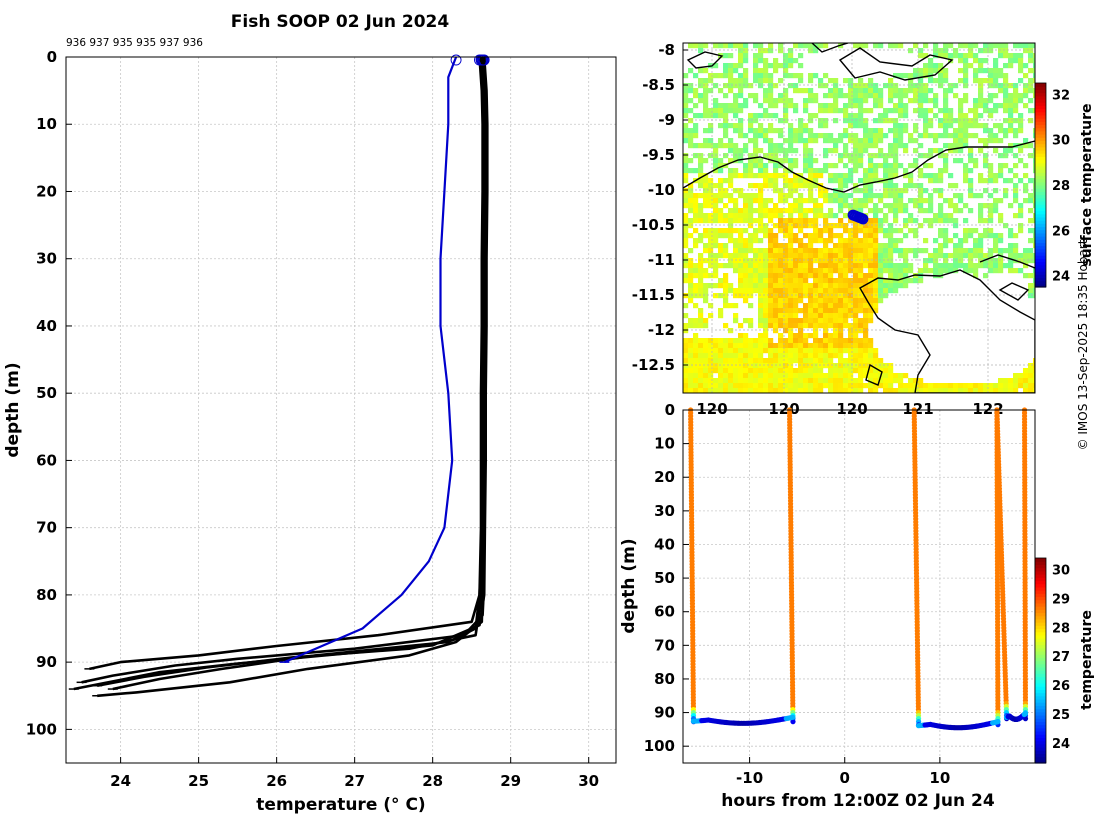 This screenshot has width=1100, height=820. What do you see at coordinates (917, 409) in the screenshot?
I see `map-x-tick-label: 121` at bounding box center [917, 409].